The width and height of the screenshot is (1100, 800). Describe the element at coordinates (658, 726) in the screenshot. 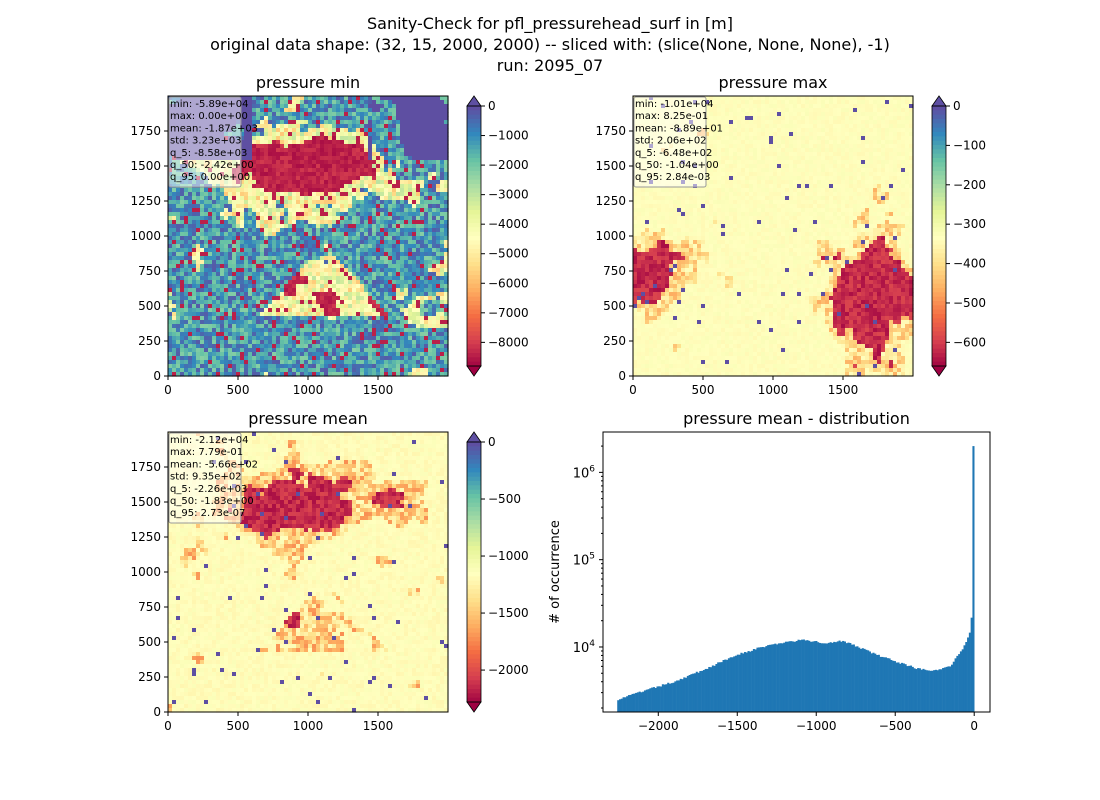

I see `x-tick-label: −2000` at that location.